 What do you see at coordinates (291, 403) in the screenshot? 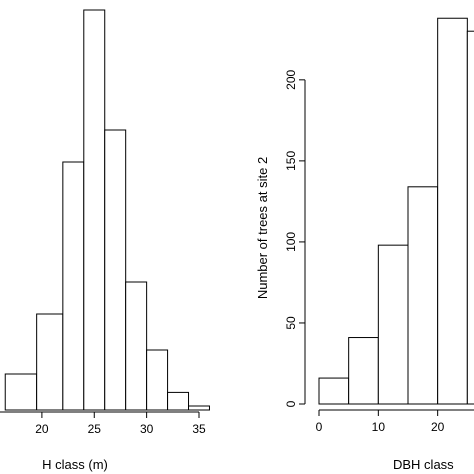
I see `y-tick-label: 0` at bounding box center [291, 403].